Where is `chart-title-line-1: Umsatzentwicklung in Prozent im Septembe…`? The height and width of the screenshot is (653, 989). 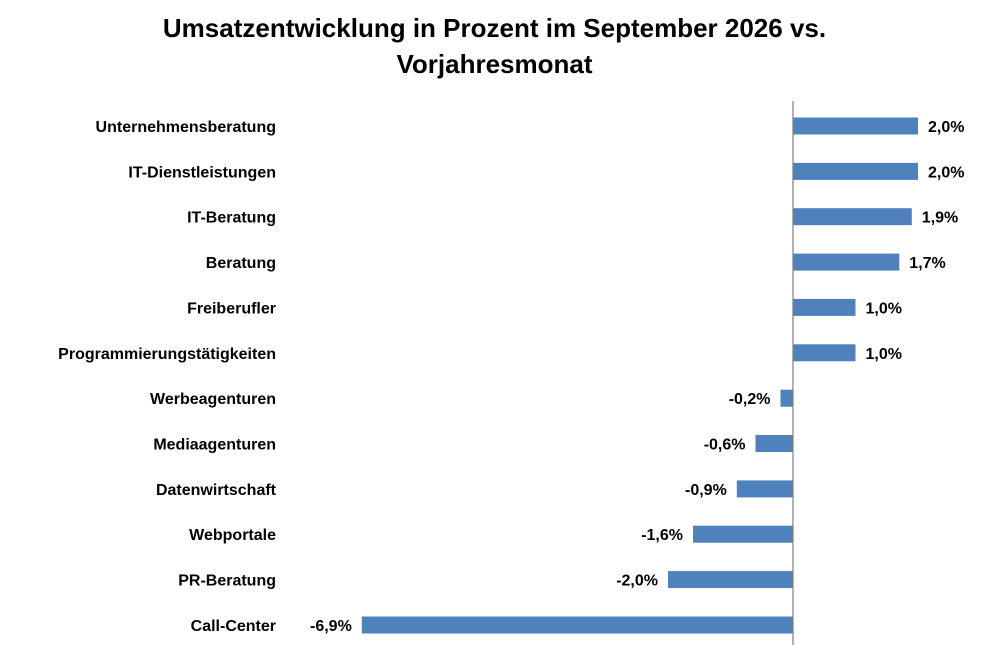
chart-title-line-1: Umsatzentwicklung in Prozent im Septembe… is located at coordinates (494, 28).